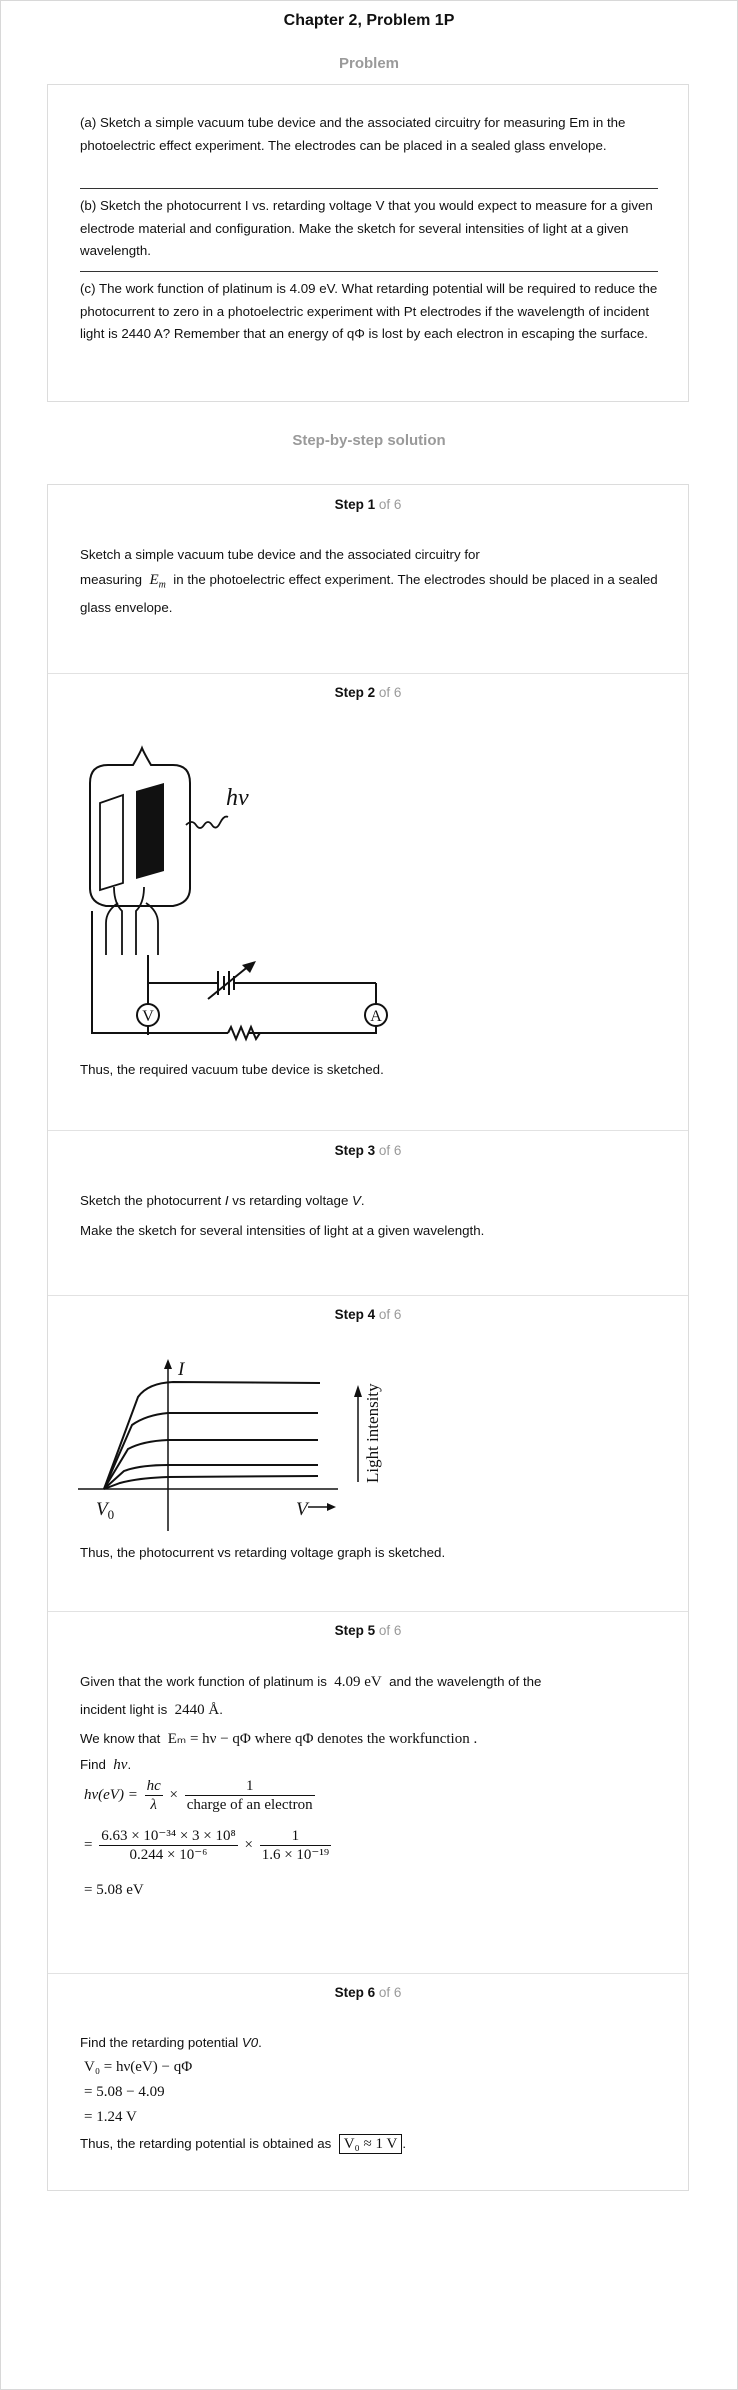  I want to click on step-2-heading: Step 2 of 6, so click(368, 692).